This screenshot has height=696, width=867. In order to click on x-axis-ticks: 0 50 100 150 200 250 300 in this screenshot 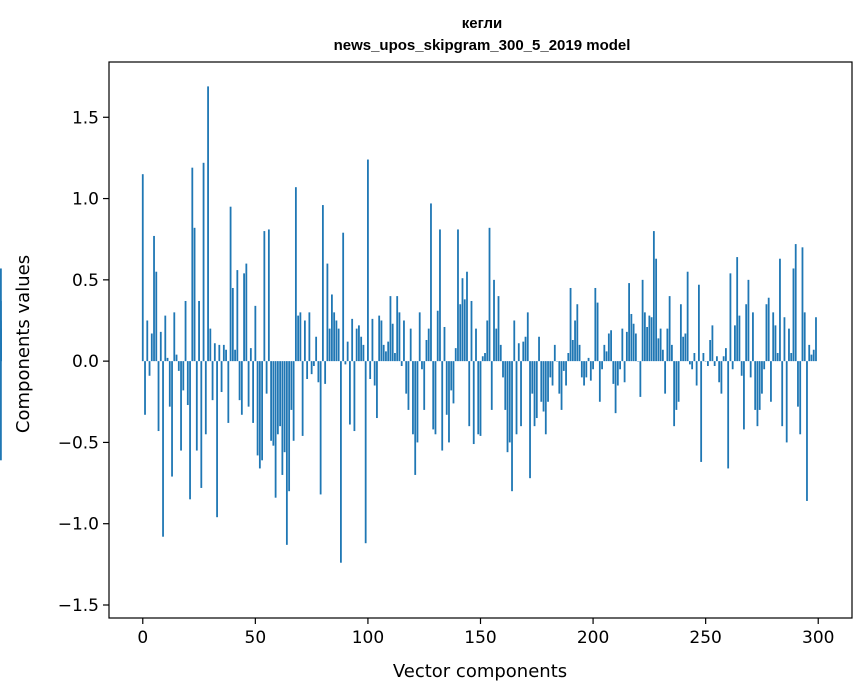, I will do `click(485, 633)`.